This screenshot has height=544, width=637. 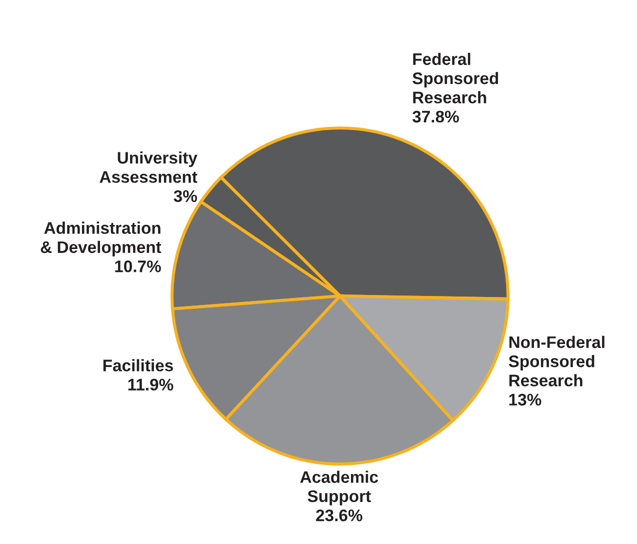 I want to click on data-label: 23.6%, so click(x=339, y=515).